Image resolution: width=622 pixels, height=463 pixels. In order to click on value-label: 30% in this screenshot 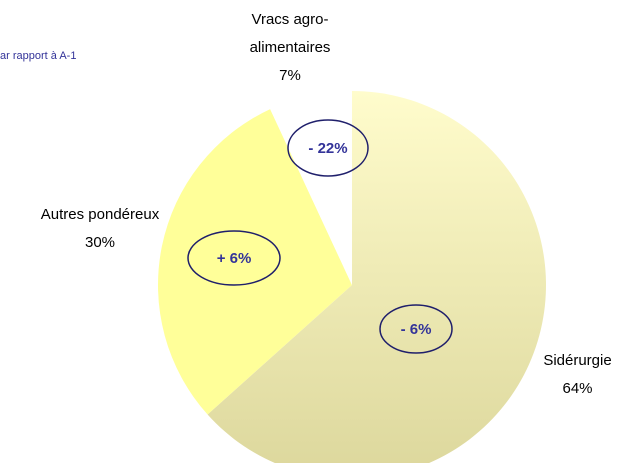, I will do `click(100, 242)`.